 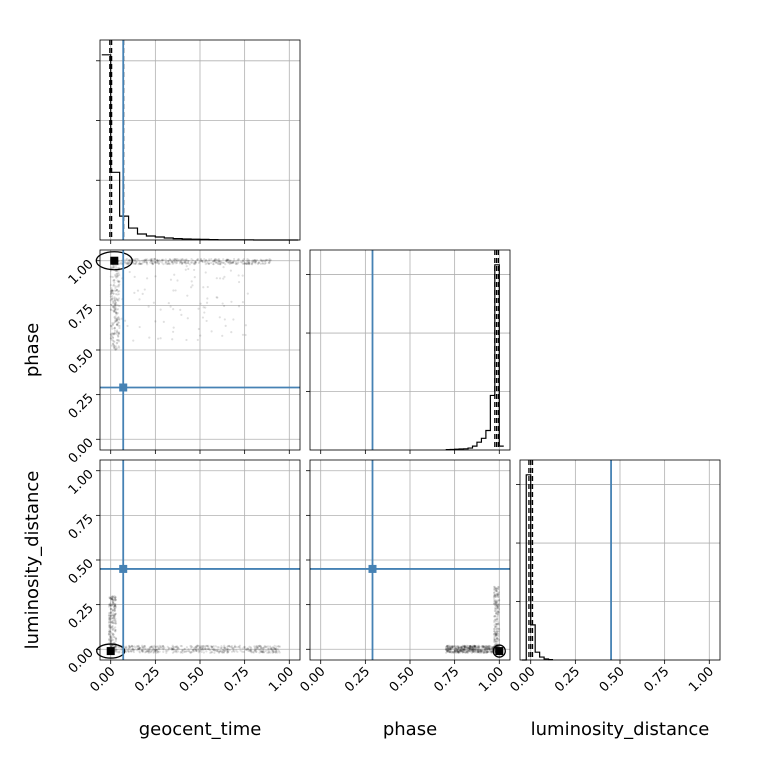 What do you see at coordinates (81, 451) in the screenshot?
I see `y-tick-label: 0.00` at bounding box center [81, 451].